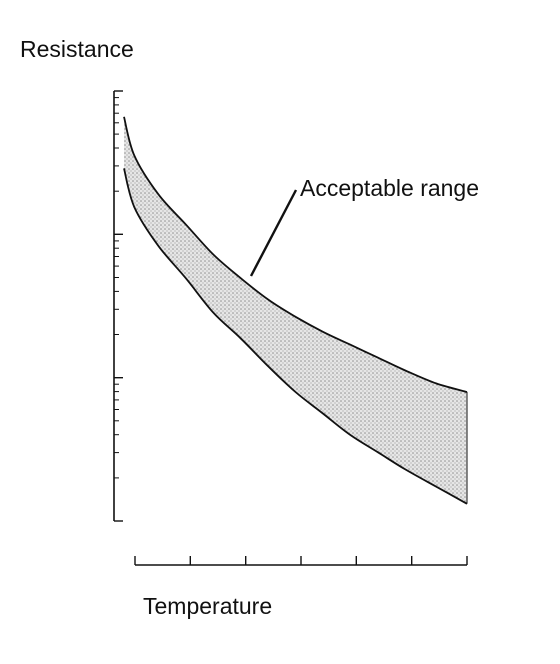 The height and width of the screenshot is (664, 560). Describe the element at coordinates (389, 188) in the screenshot. I see `annotation-acceptable-range: Acceptable range` at that location.